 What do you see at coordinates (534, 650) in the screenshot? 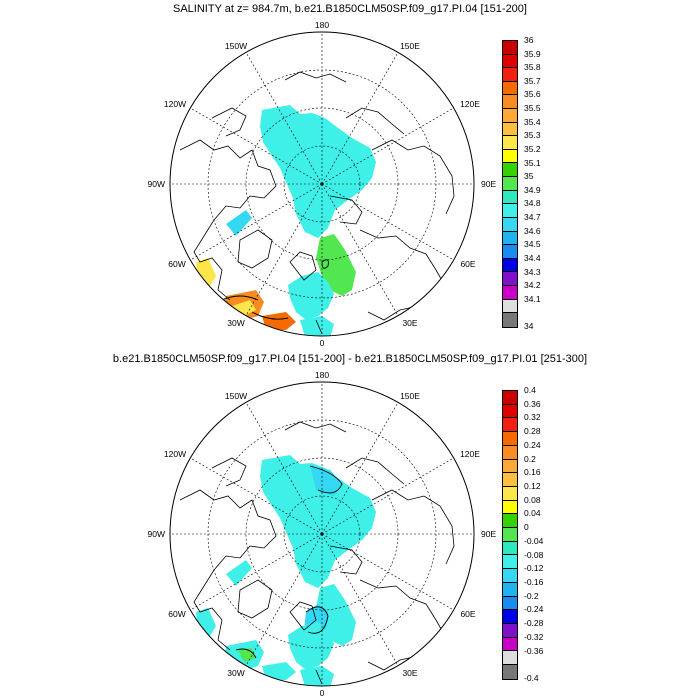
I see `colorbar-tick-label: -0.36` at bounding box center [534, 650].